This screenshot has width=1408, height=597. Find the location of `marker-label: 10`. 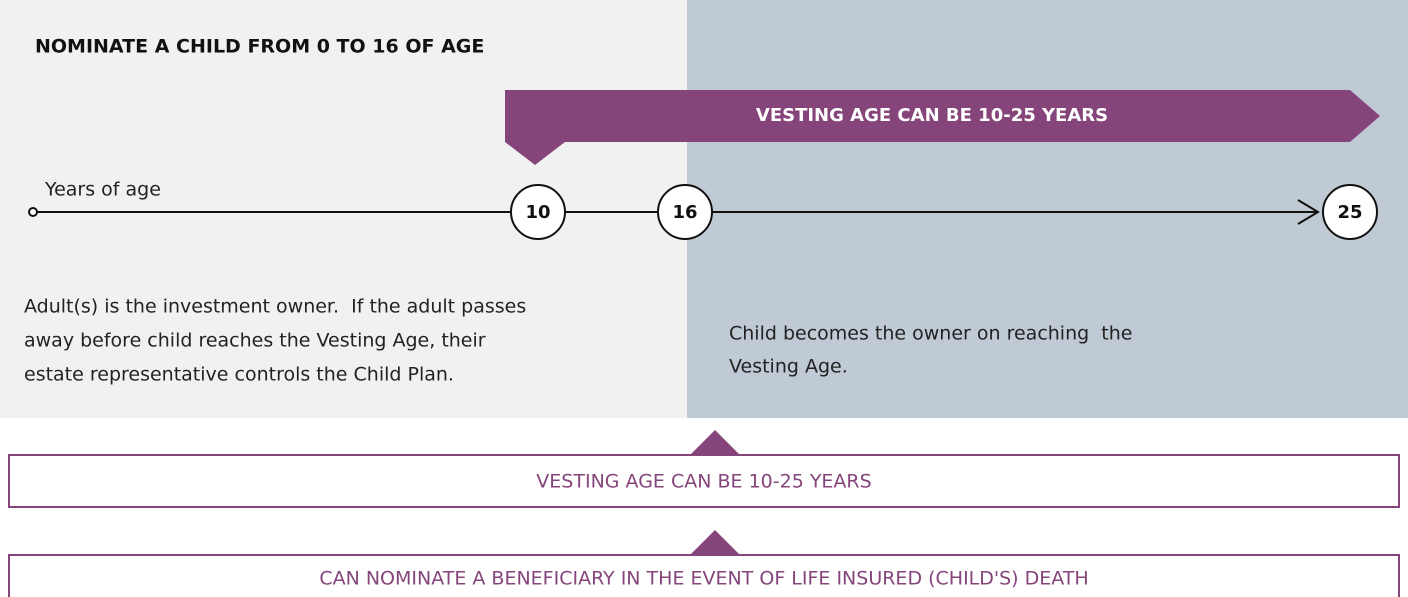

marker-label: 10 is located at coordinates (537, 212).